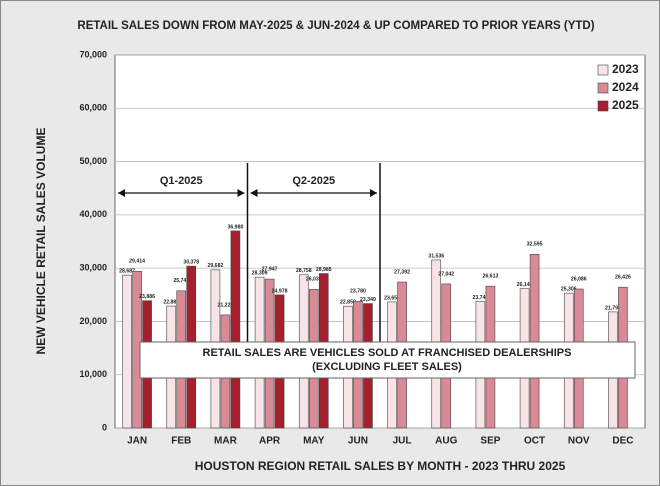 The image size is (660, 486). What do you see at coordinates (181, 181) in the screenshot?
I see `quarter-label: Q1-2025` at bounding box center [181, 181].